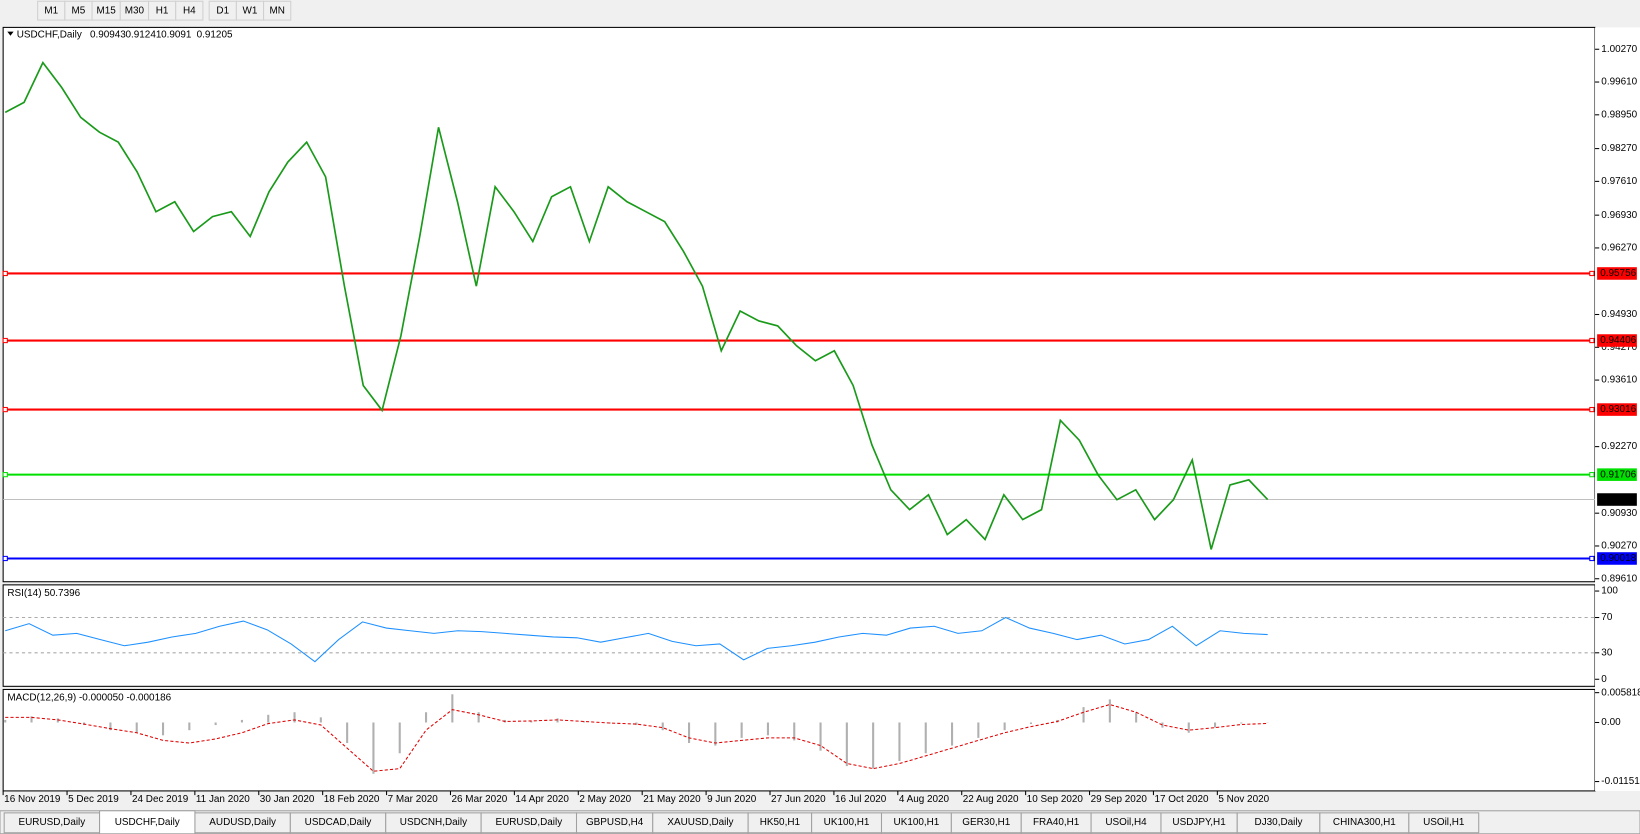 The height and width of the screenshot is (834, 1640). What do you see at coordinates (986, 822) in the screenshot?
I see `tab-label: GER30,H1` at bounding box center [986, 822].